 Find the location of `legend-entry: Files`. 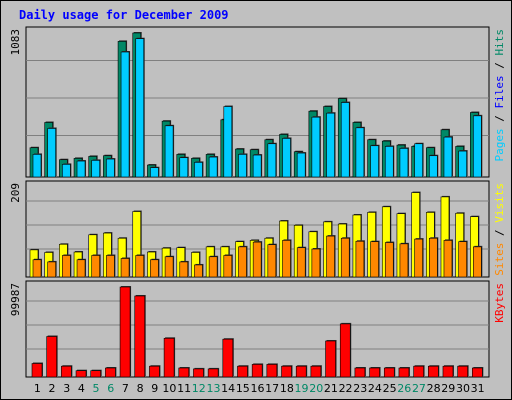

legend-entry: Files is located at coordinates (499, 91).